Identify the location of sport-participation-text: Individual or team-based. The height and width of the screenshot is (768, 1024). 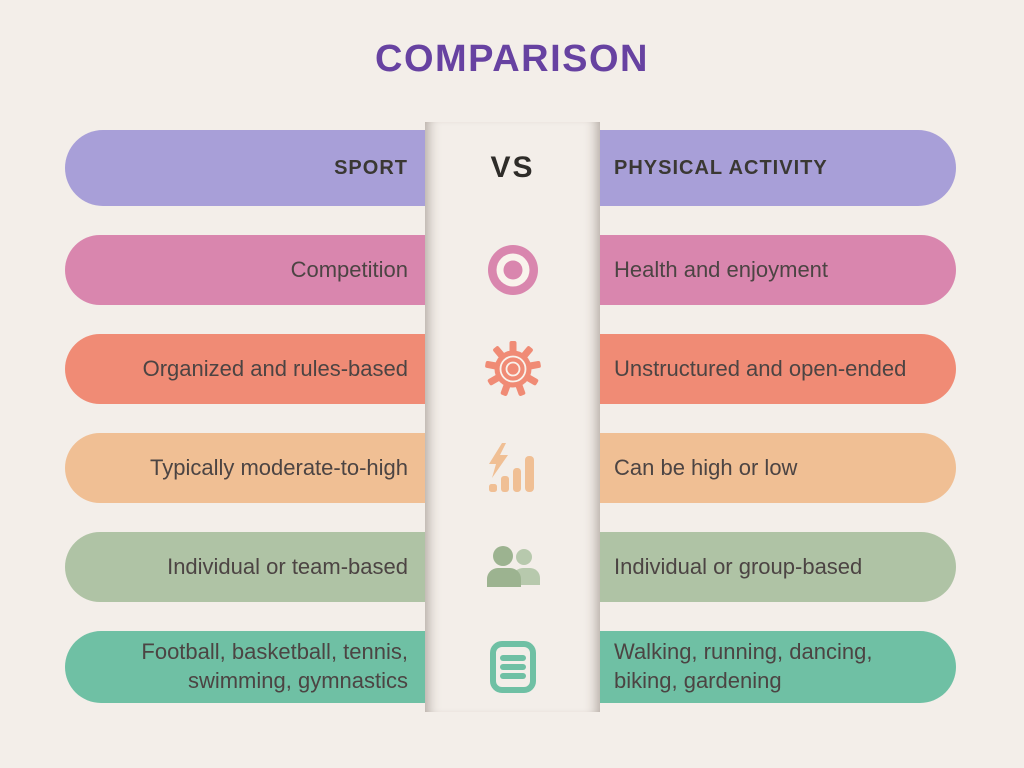
(287, 566).